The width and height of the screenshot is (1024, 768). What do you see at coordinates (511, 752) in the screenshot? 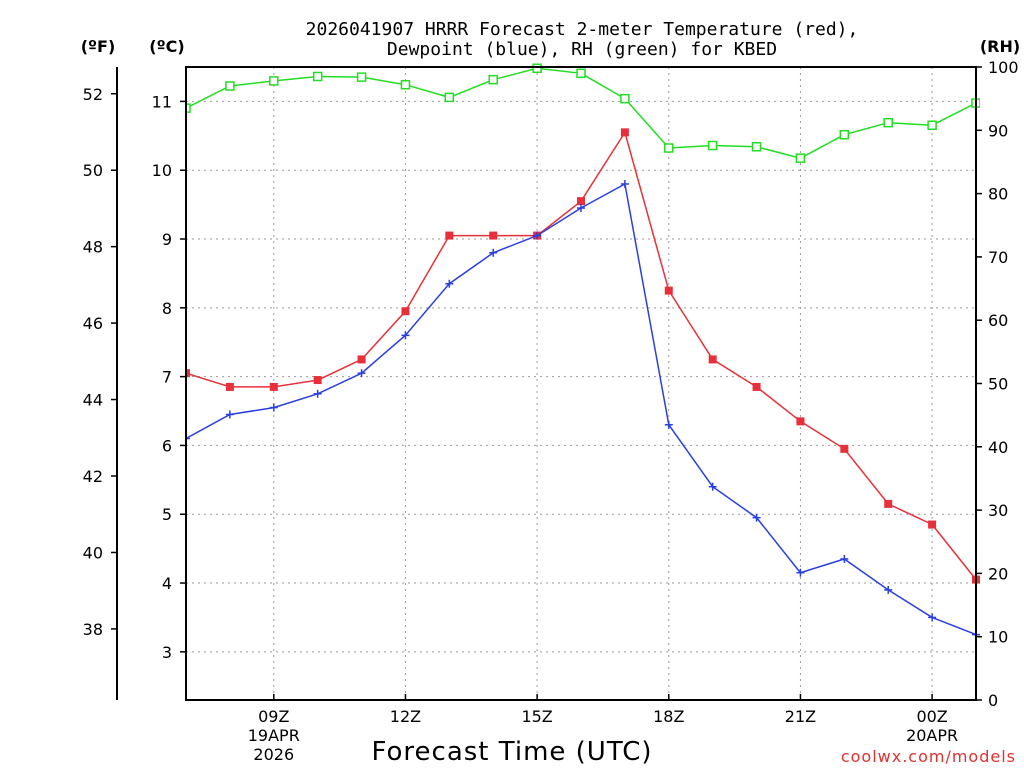
I see `x-axis-label: Forecast Time (UTC)` at bounding box center [511, 752].